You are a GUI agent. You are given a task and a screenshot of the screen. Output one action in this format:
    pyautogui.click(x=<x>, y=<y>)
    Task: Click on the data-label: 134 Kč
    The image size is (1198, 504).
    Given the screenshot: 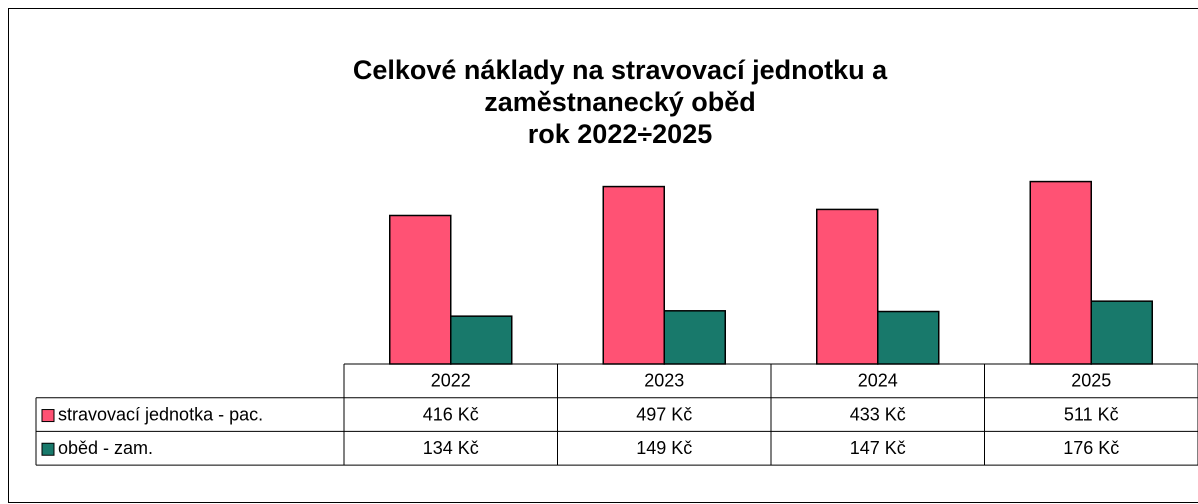 What is the action you would take?
    pyautogui.click(x=451, y=448)
    